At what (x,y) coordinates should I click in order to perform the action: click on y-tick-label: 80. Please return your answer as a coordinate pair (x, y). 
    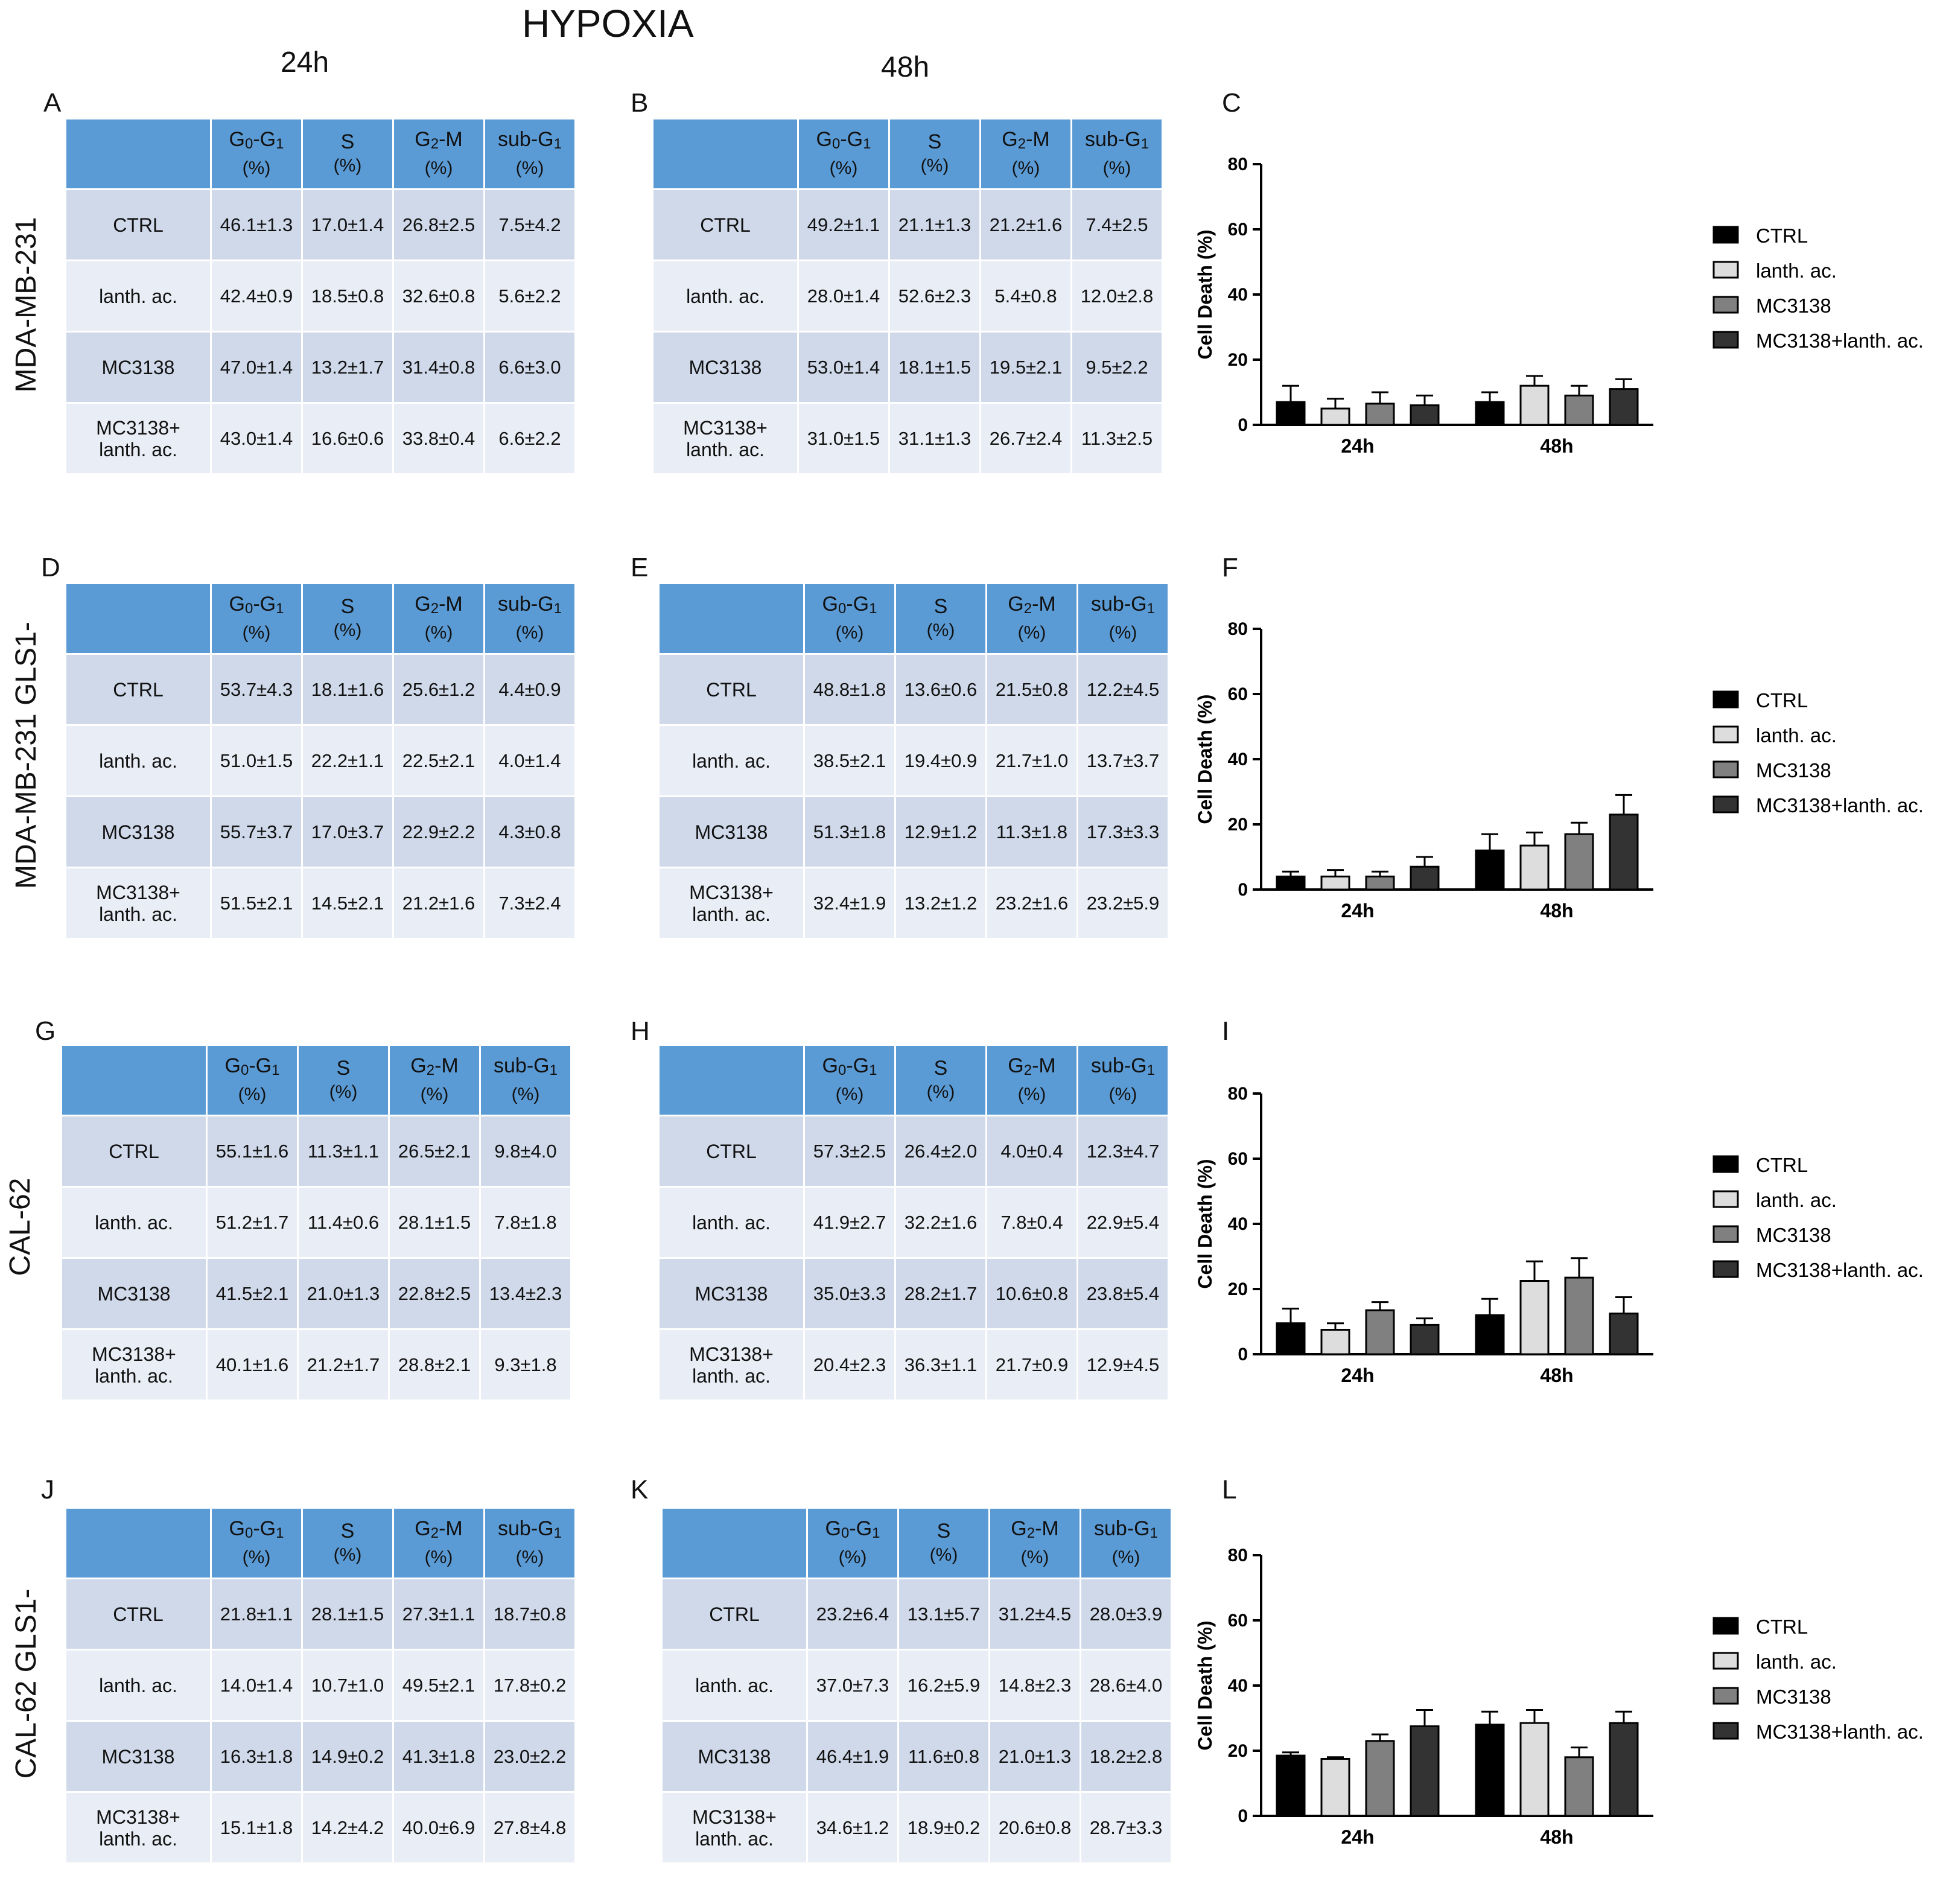
    Looking at the image, I should click on (1238, 1094).